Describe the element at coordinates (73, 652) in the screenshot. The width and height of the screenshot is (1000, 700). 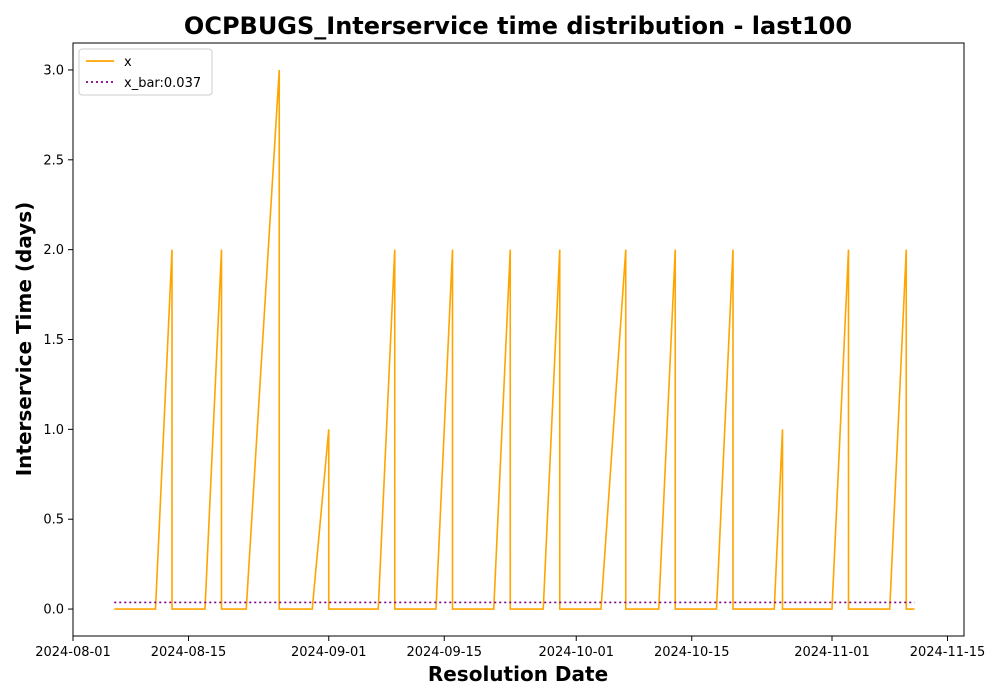
I see `x-tick-label: 2024-08-01` at that location.